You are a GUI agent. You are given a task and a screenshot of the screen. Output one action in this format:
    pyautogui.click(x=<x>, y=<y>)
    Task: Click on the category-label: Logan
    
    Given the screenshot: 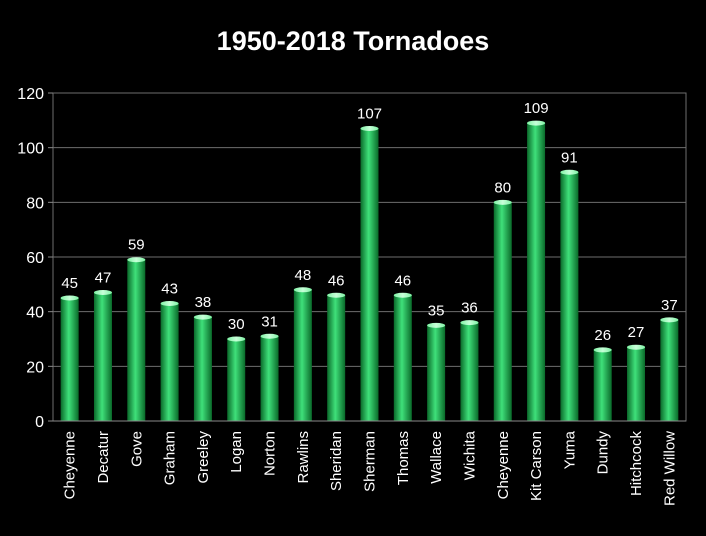 What is the action you would take?
    pyautogui.click(x=236, y=452)
    